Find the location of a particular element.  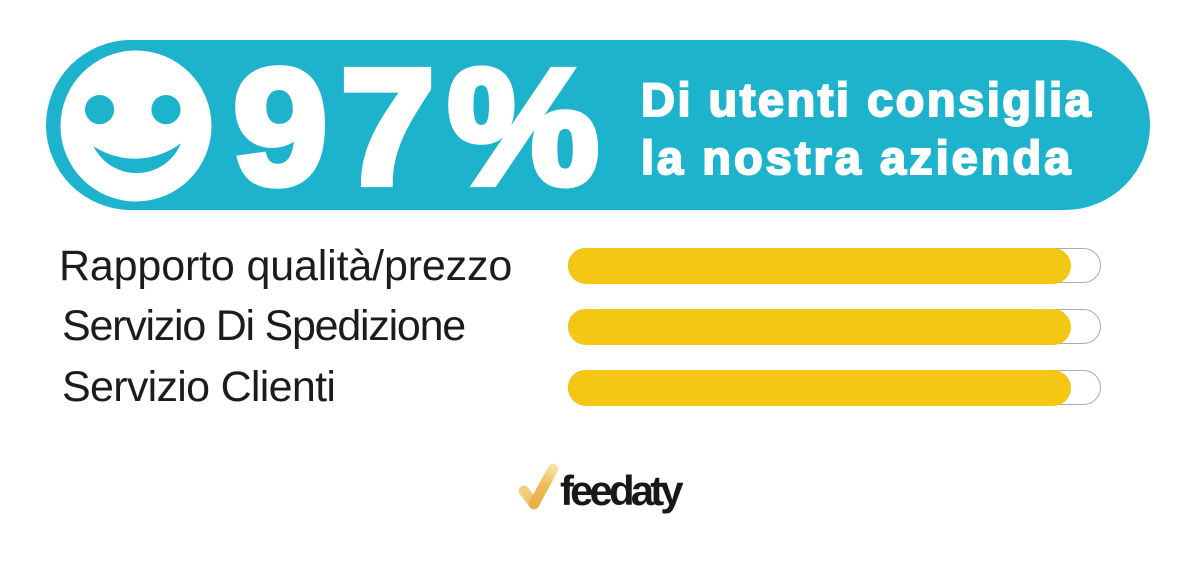

svg-text: feedaty is located at coordinates (622, 490).